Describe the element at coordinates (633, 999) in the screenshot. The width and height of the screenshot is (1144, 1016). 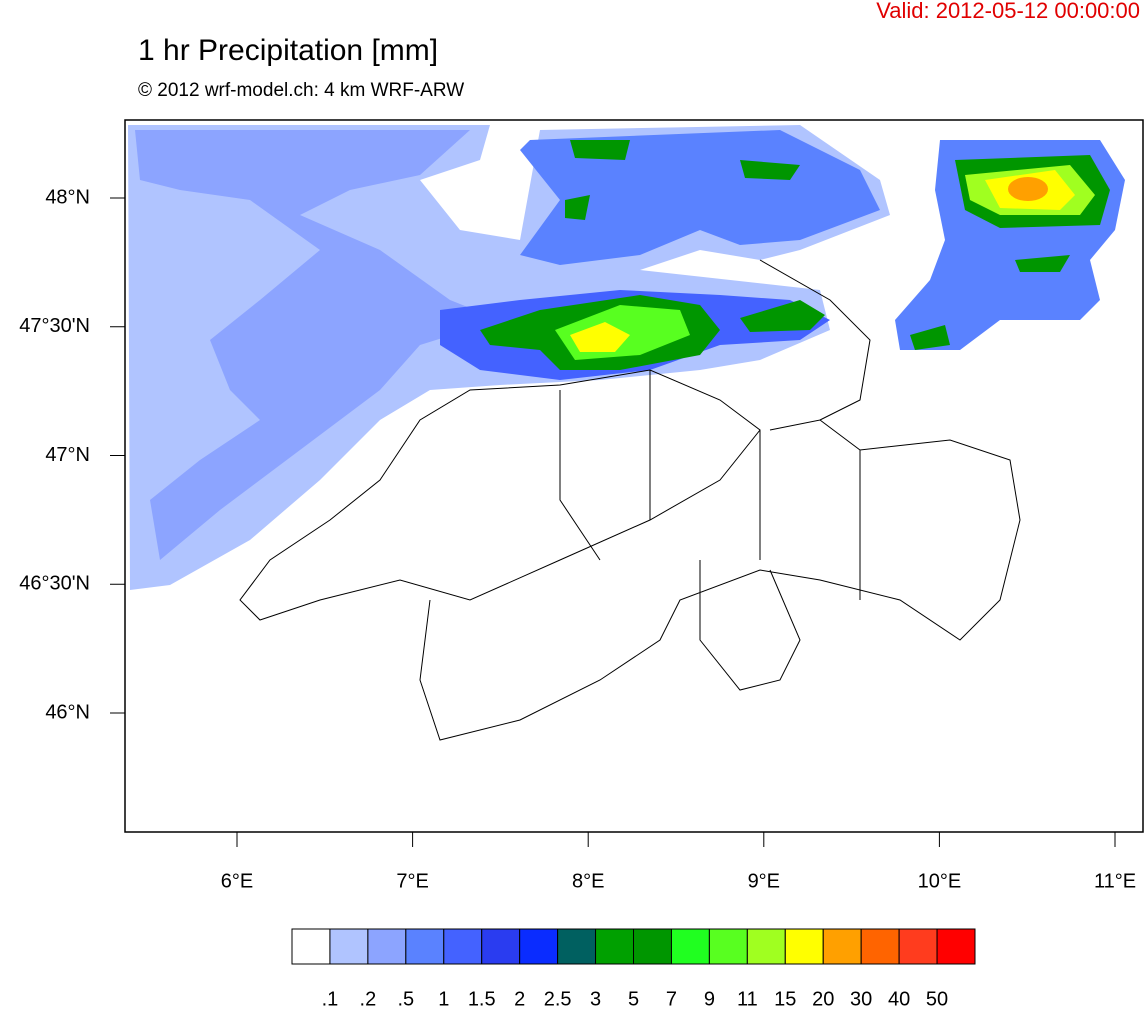
I see `colorbar-label: 5` at that location.